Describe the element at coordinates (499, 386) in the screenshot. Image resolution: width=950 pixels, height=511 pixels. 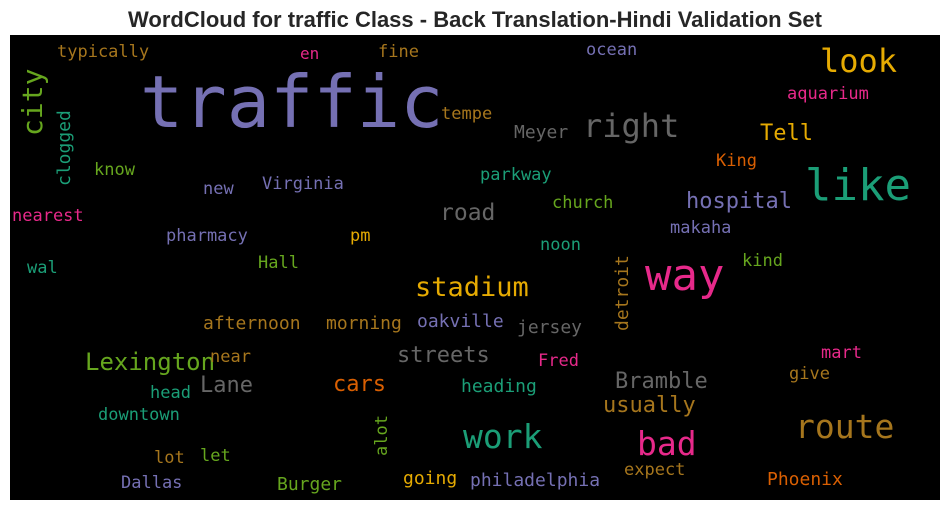
I see `word: heading` at that location.